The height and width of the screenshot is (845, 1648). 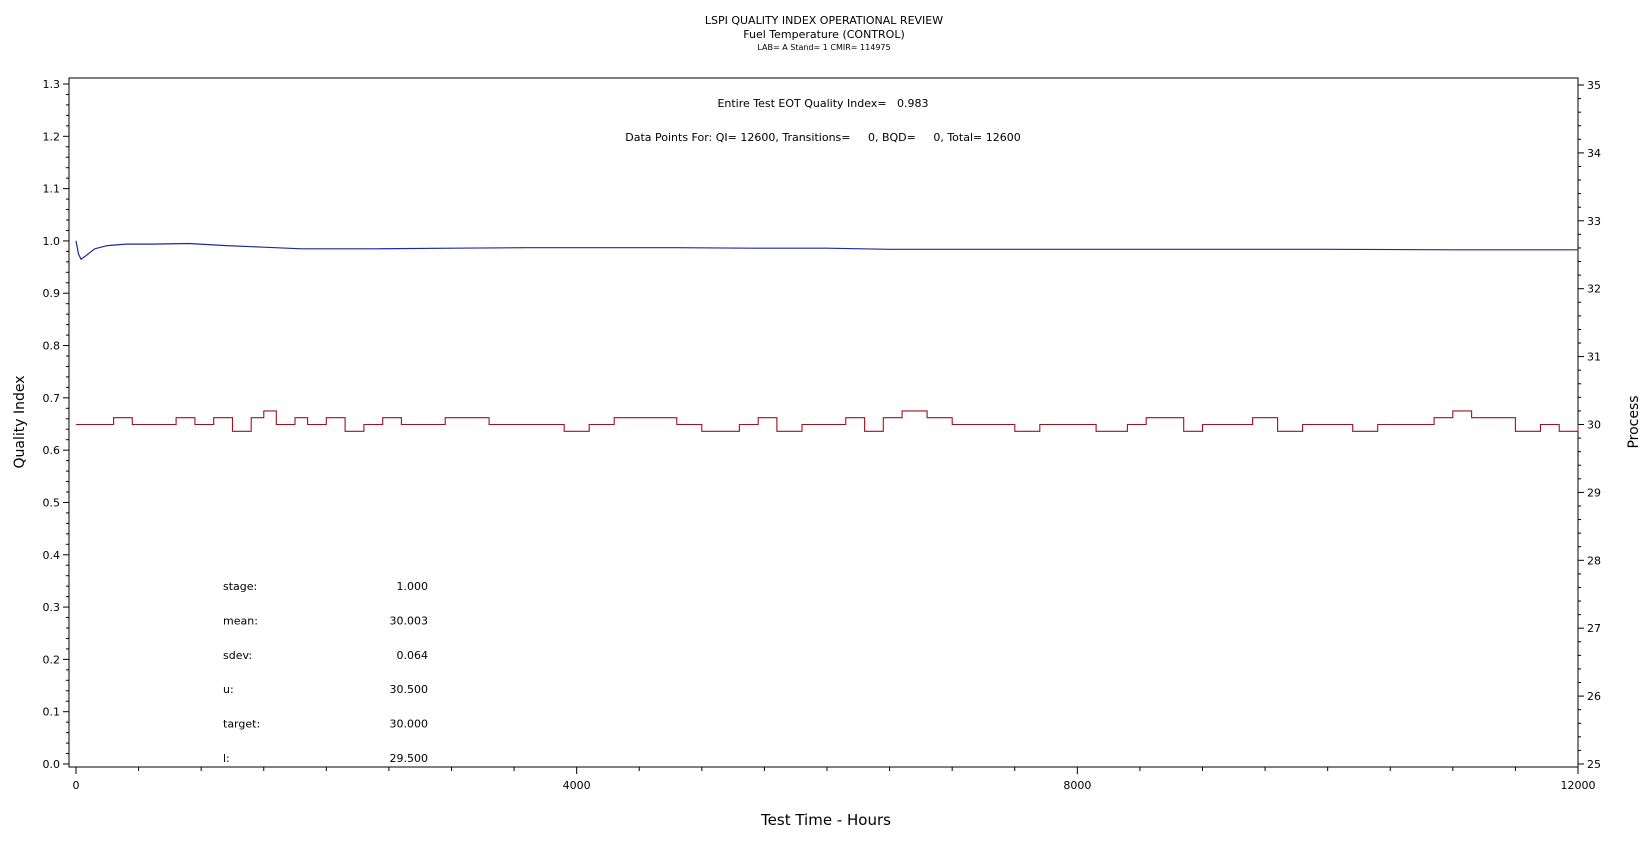 I want to click on qi-summary-annotation: Entire Test EOT Quality Index= 0.983, so click(x=822, y=103).